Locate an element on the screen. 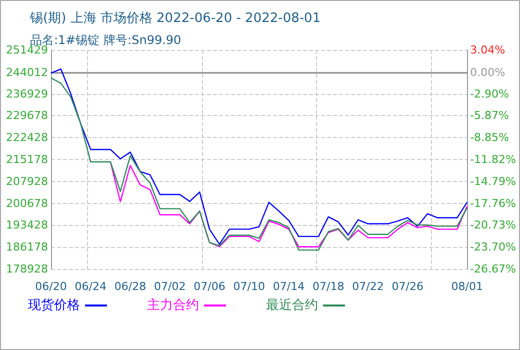 The image size is (520, 350). y2-tick-label: -23.70% is located at coordinates (493, 247).